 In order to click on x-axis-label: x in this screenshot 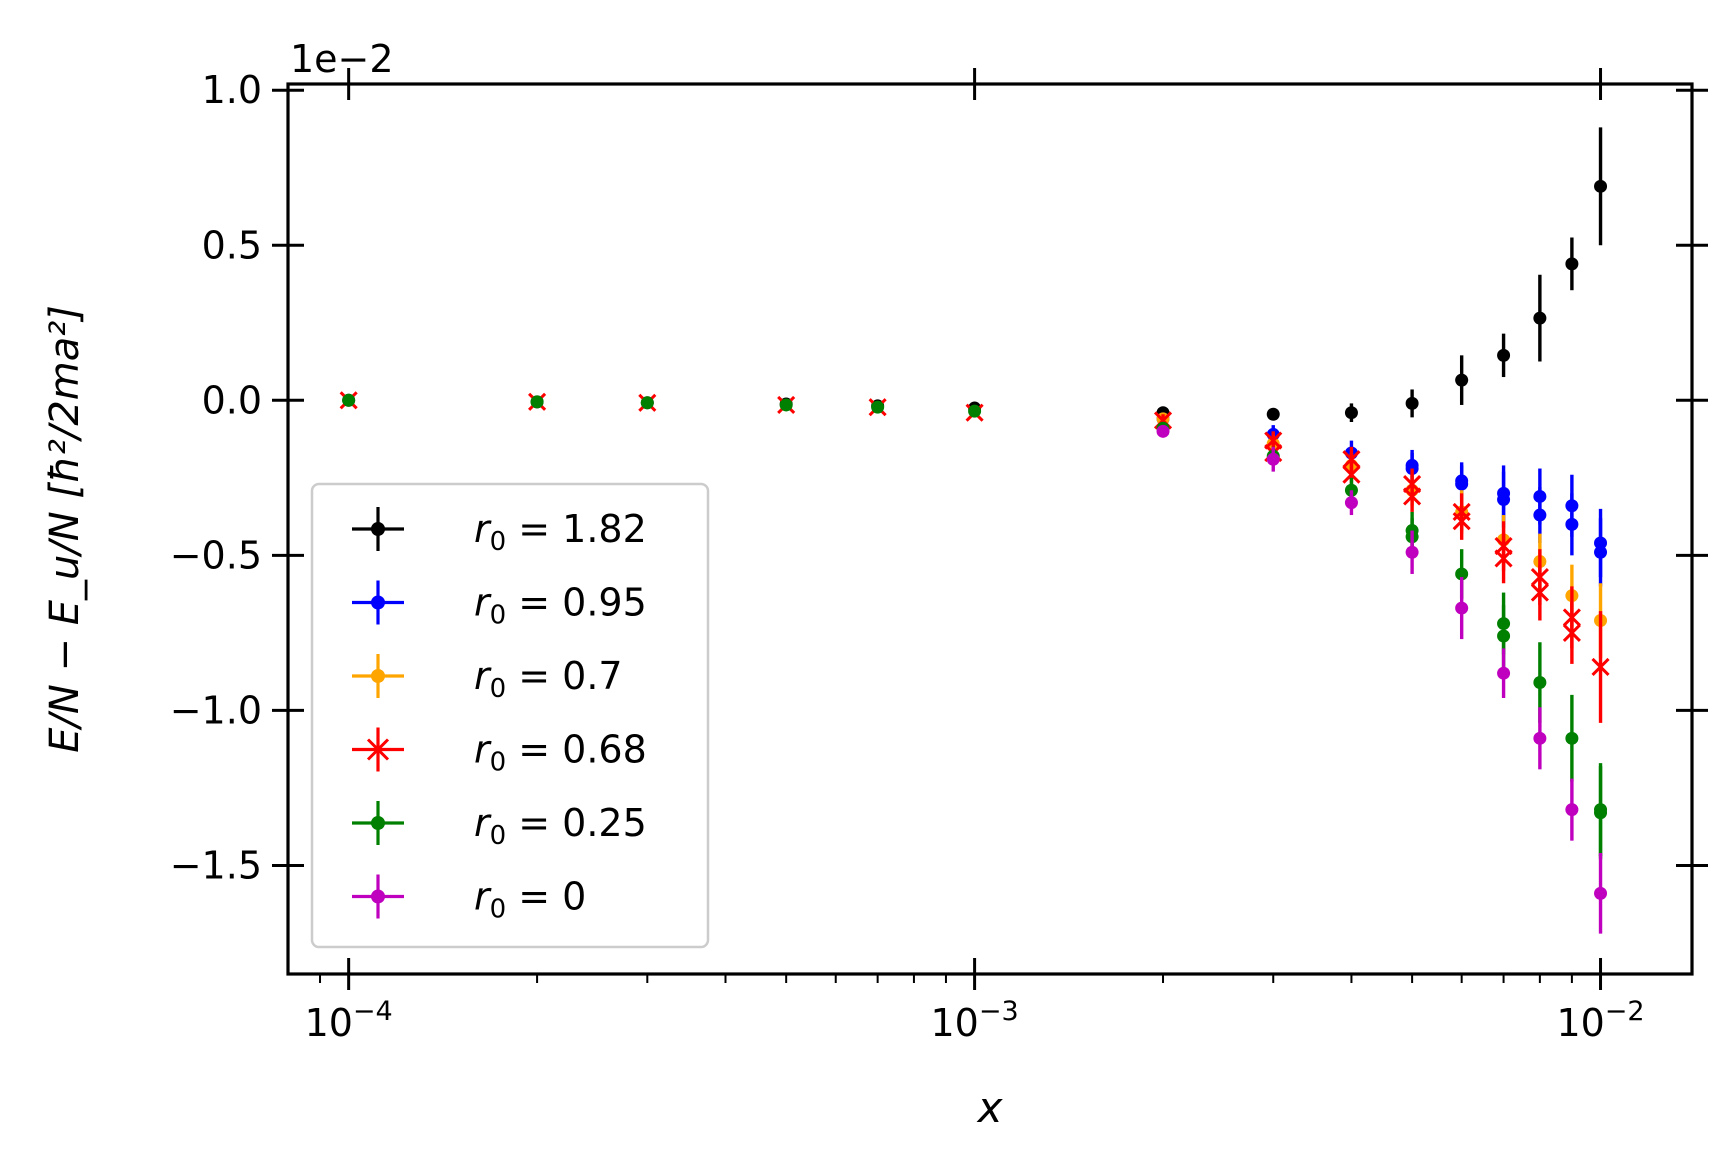, I will do `click(990, 1107)`.